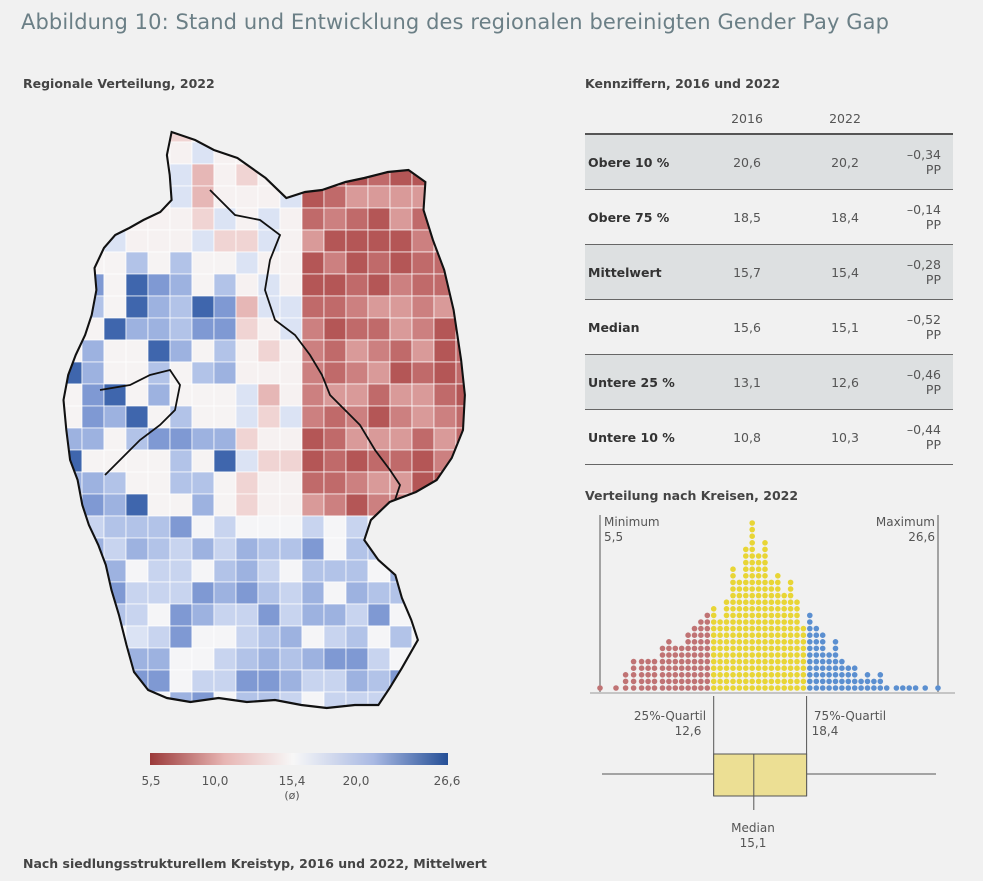  I want to click on change-value: –0,44 PP, so click(923, 437).